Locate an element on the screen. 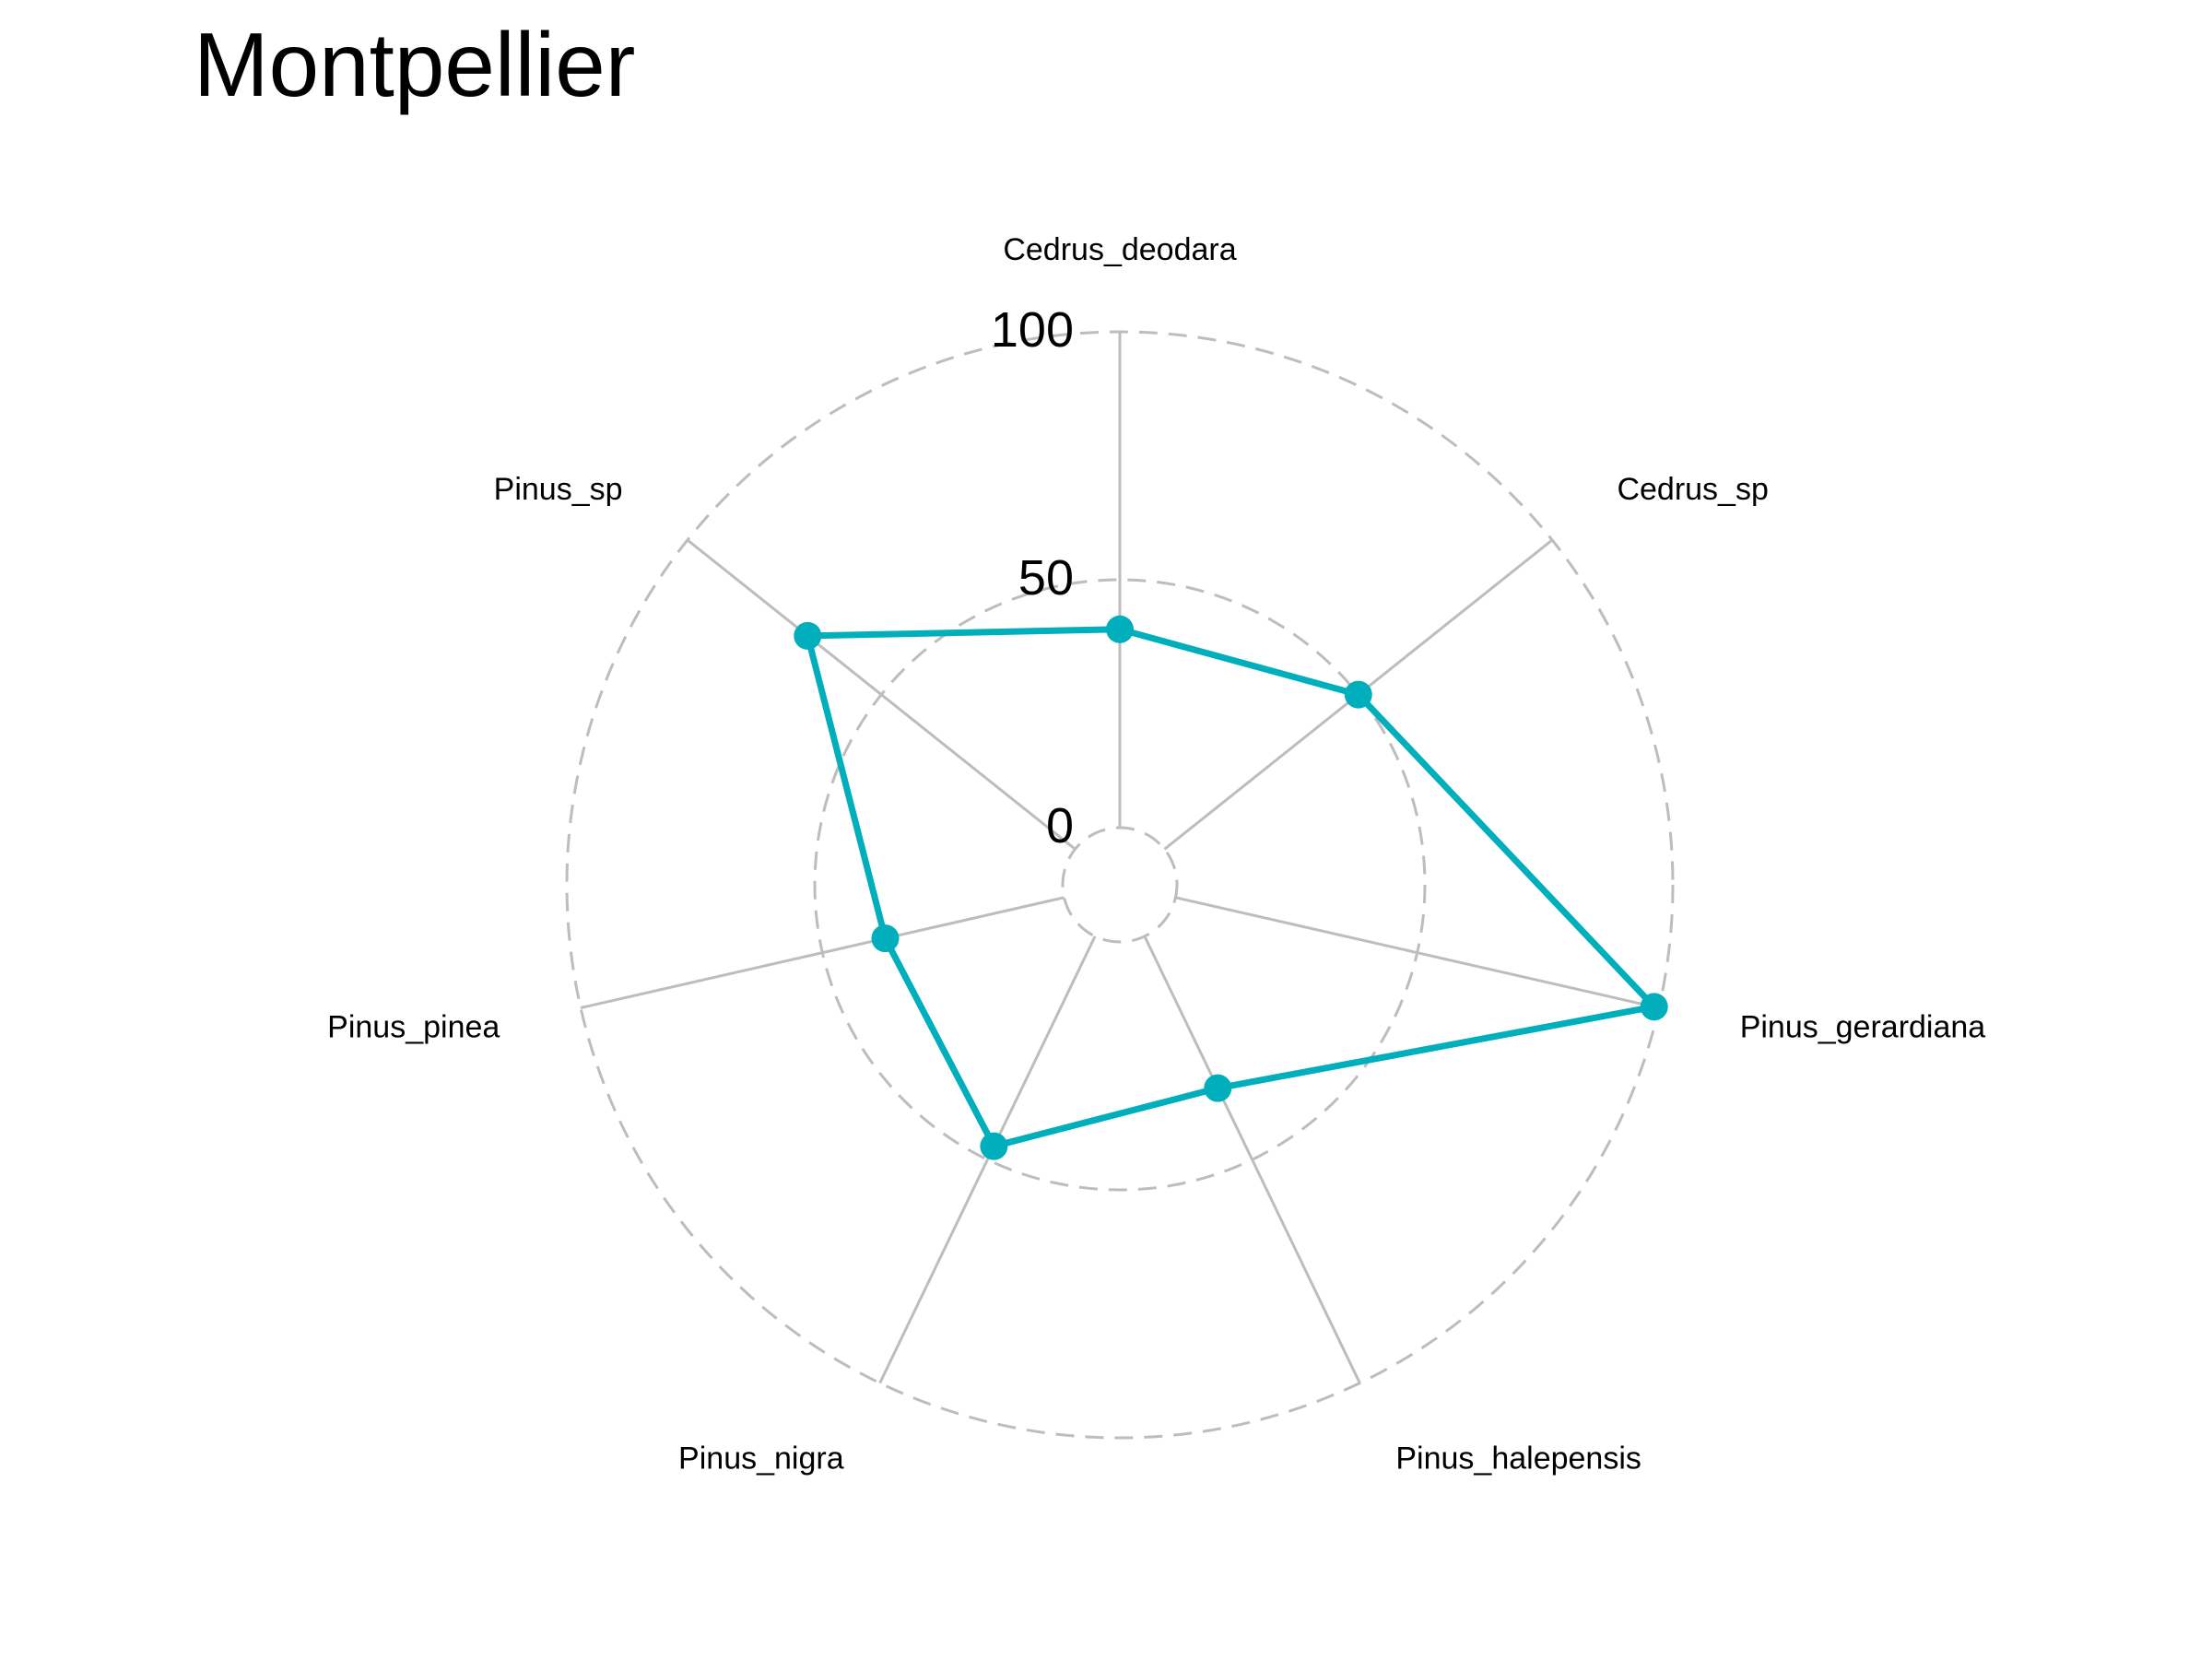 Image resolution: width=2212 pixels, height=1659 pixels. chart-title: Montpellier is located at coordinates (415, 64).